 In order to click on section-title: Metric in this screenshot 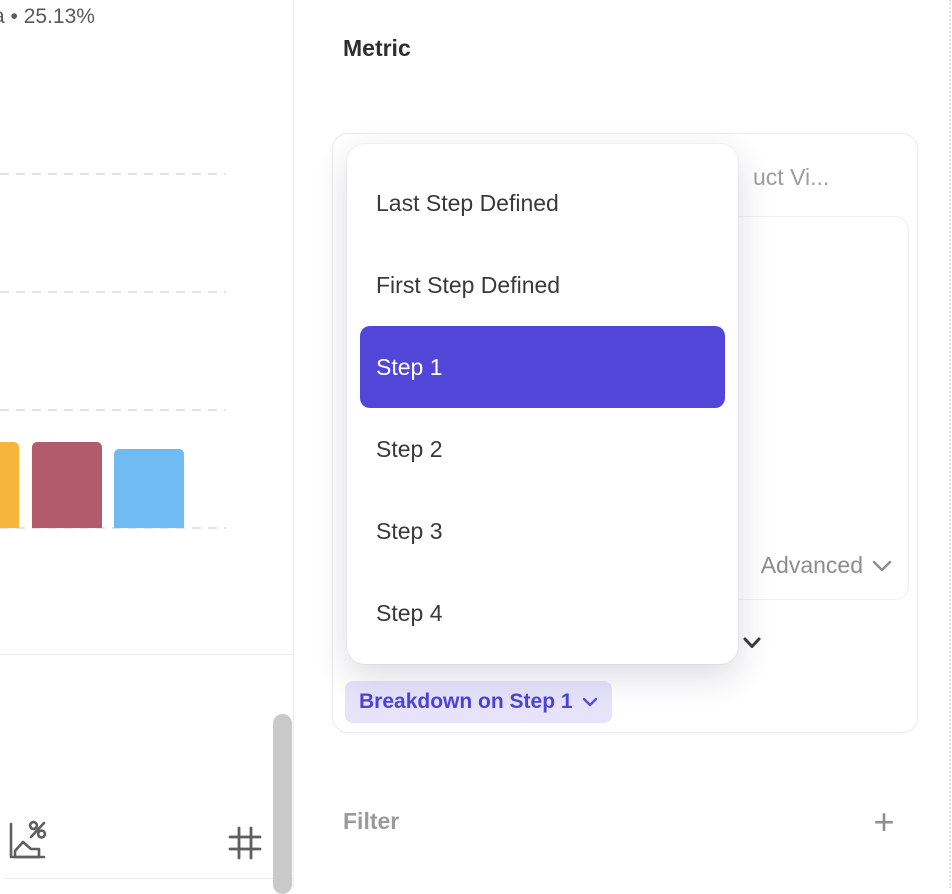, I will do `click(377, 48)`.